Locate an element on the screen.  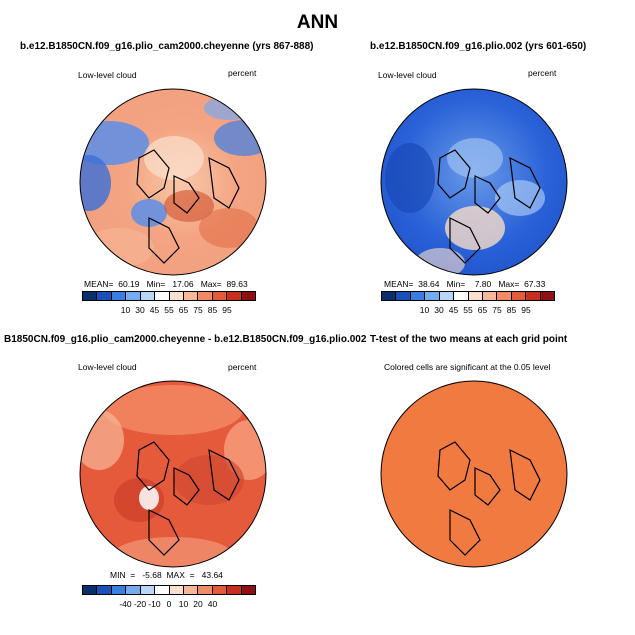
colorbar-tick-label: -40 is located at coordinates (125, 604).